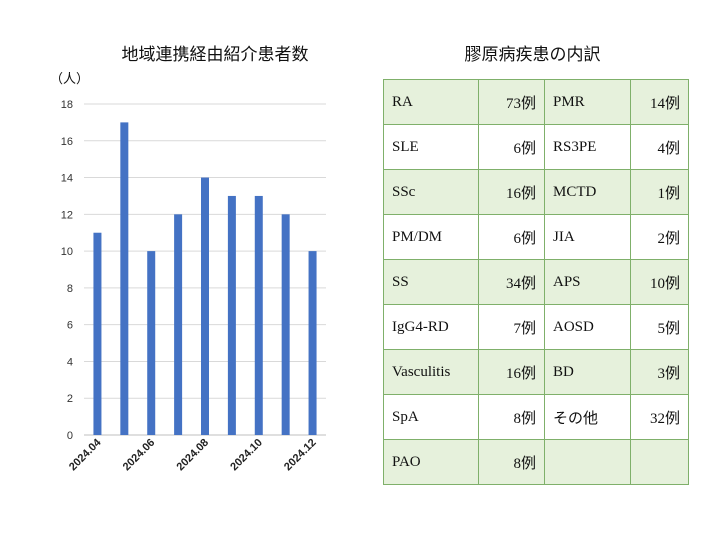 Image resolution: width=720 pixels, height=540 pixels. Describe the element at coordinates (70, 289) in the screenshot. I see `y-tick-label: 8` at that location.